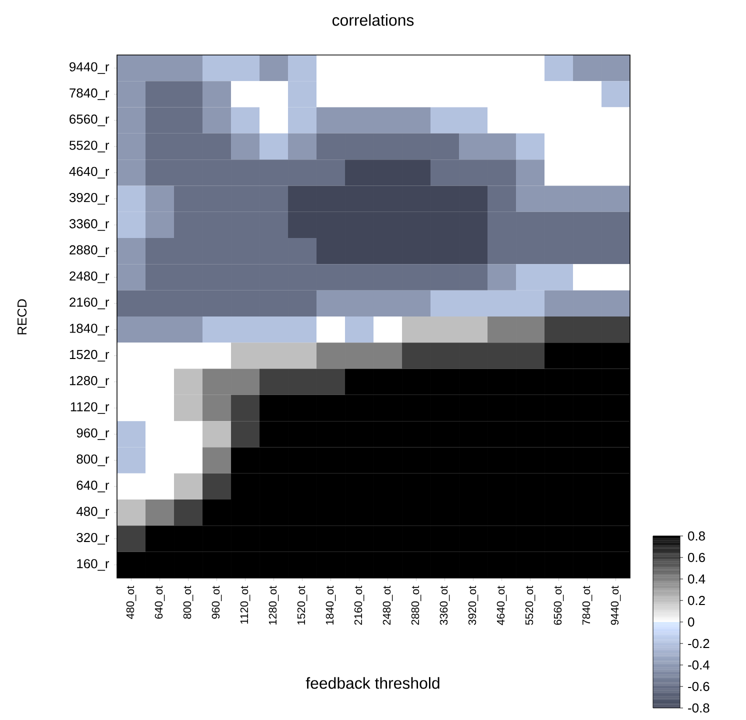 The image size is (746, 720). What do you see at coordinates (373, 683) in the screenshot?
I see `x-axis-title: feedback threshold` at bounding box center [373, 683].